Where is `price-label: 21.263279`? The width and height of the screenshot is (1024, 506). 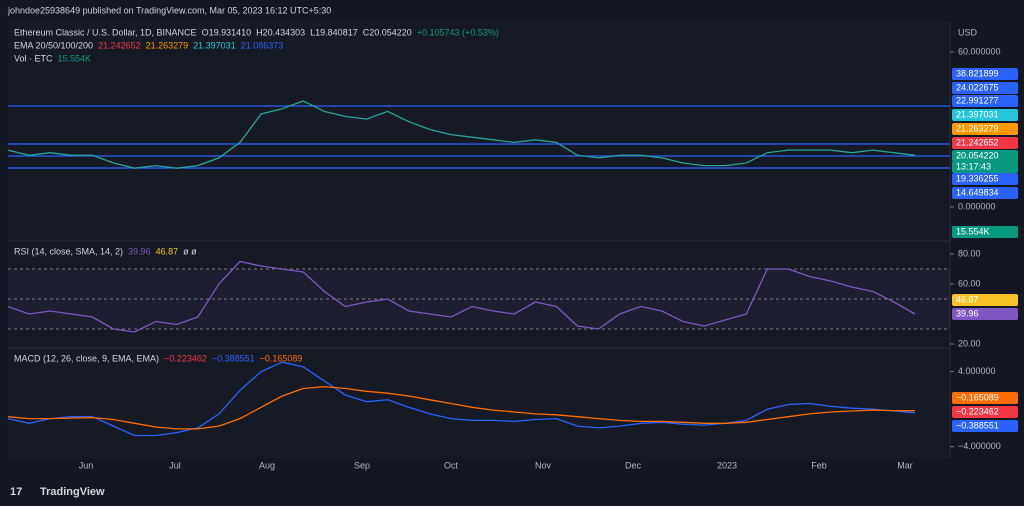
price-label: 21.263279 is located at coordinates (977, 128).